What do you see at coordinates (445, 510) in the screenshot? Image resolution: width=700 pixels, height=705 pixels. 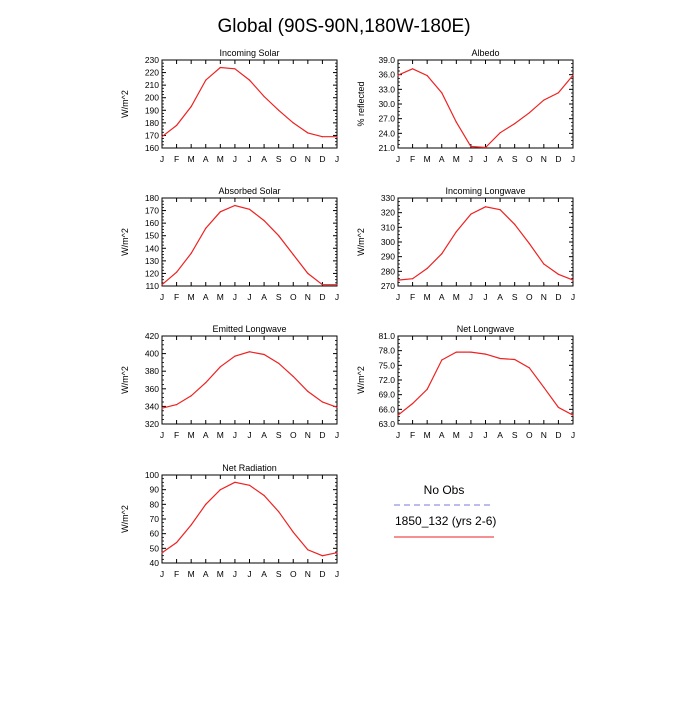 I see `legend: No Obs 1850_132 (yrs 2-6)` at bounding box center [445, 510].